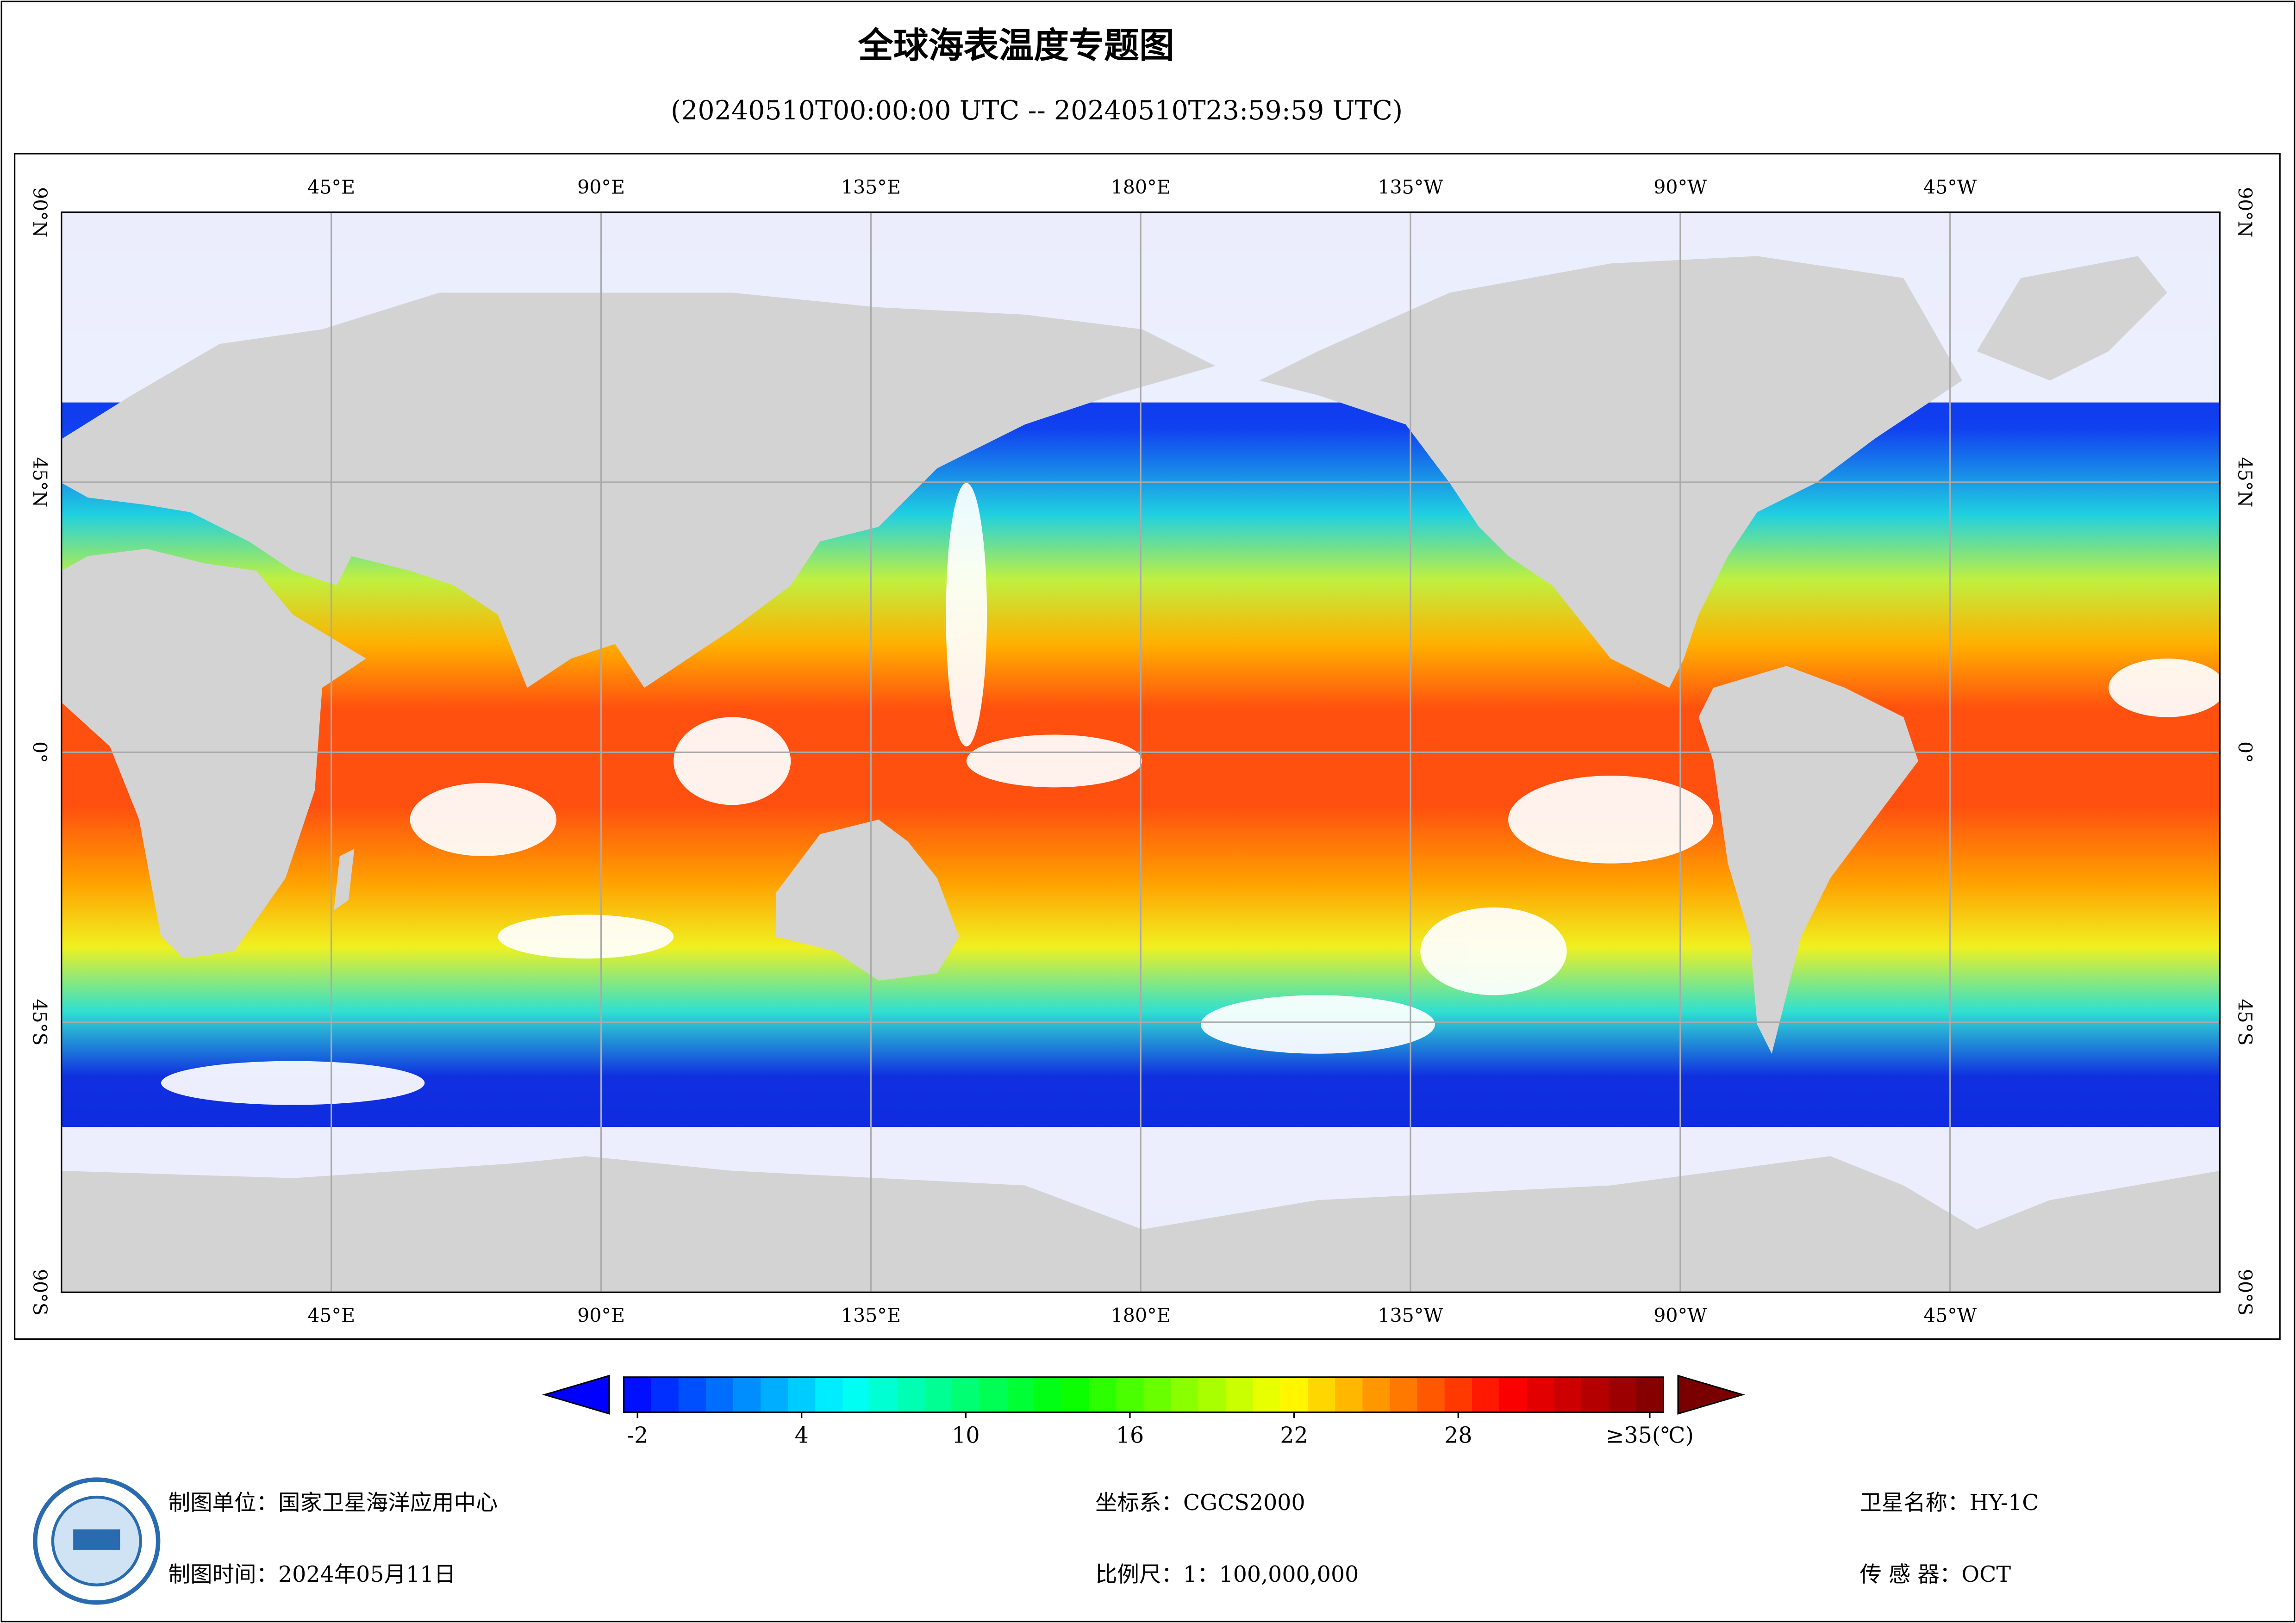 This screenshot has width=2296, height=1623. Describe the element at coordinates (576, 1394) in the screenshot. I see `colorbar-low-arrow` at that location.